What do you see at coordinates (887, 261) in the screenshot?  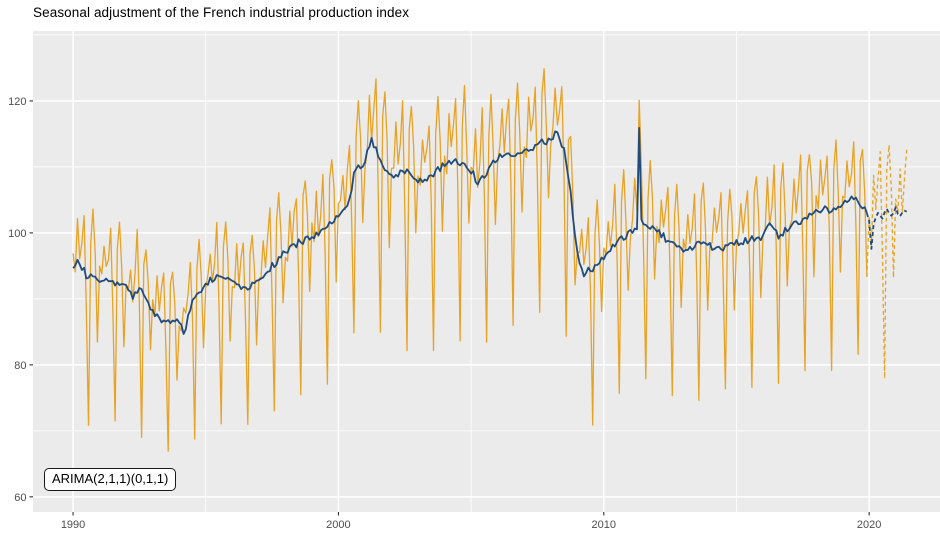 I see `raw-index-forecast-line` at bounding box center [887, 261].